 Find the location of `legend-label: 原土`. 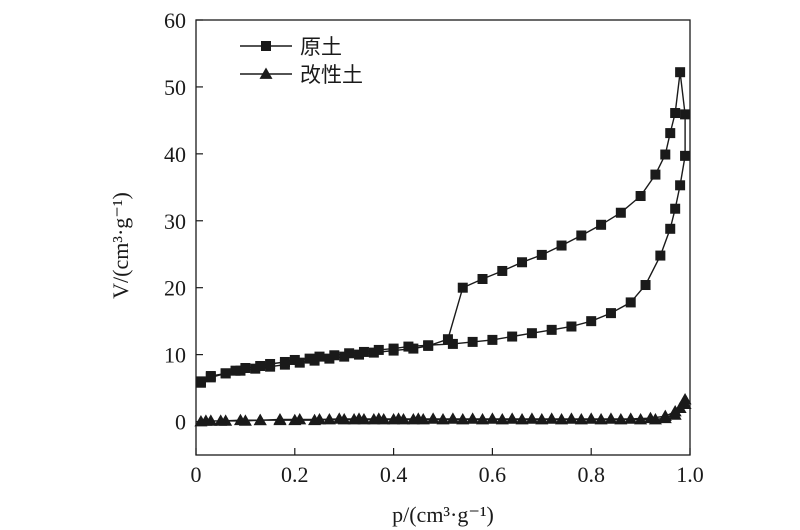

legend-label: 原土 is located at coordinates (321, 47).